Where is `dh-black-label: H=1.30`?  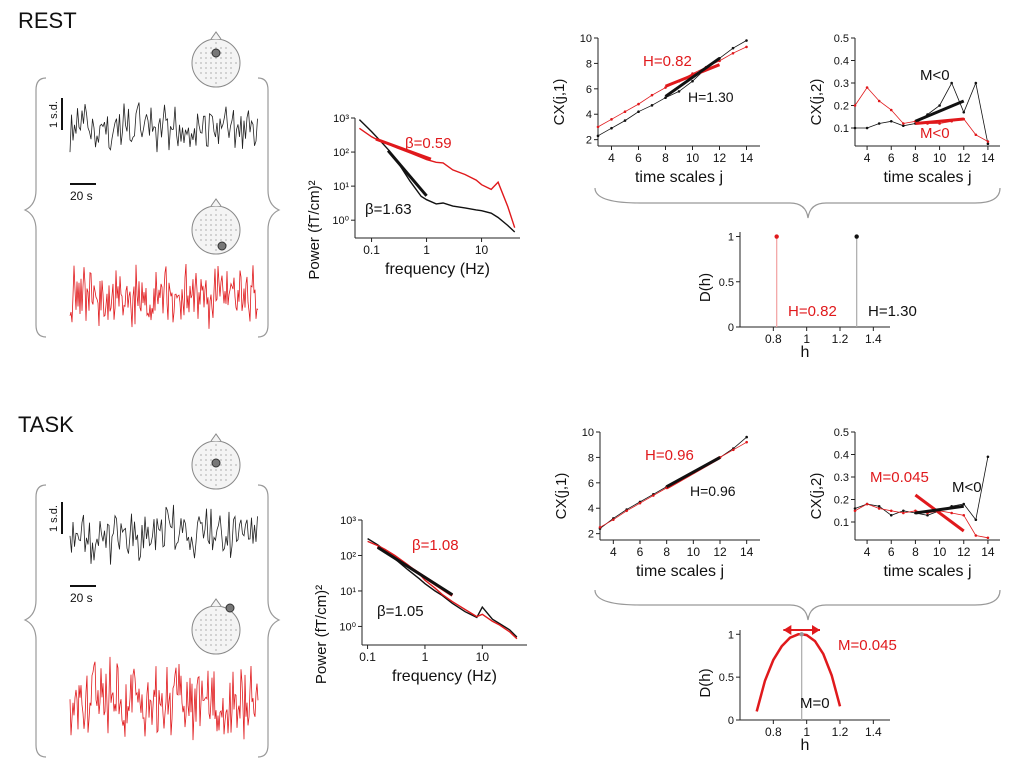 dh-black-label: H=1.30 is located at coordinates (892, 311).